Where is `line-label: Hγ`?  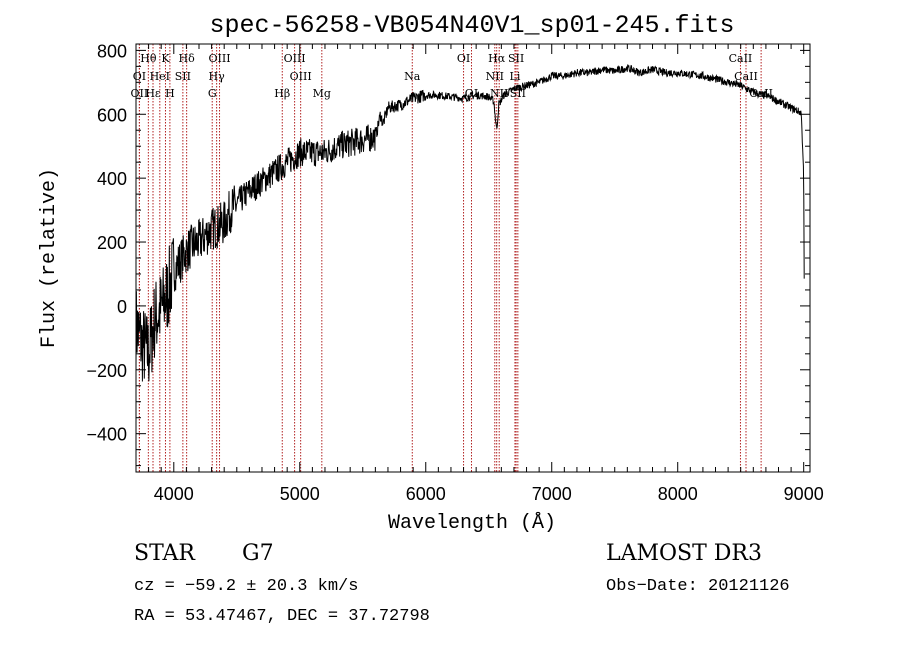 line-label: Hγ is located at coordinates (217, 76).